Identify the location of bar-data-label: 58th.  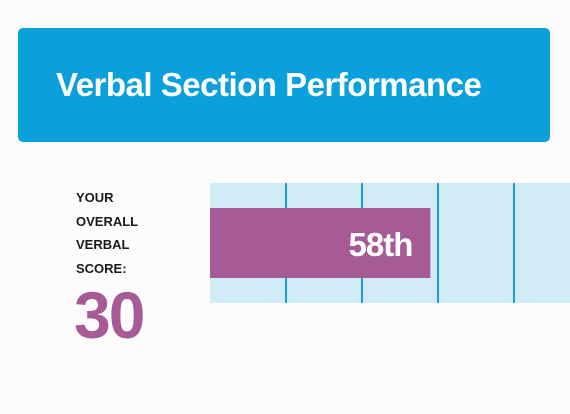
(381, 244).